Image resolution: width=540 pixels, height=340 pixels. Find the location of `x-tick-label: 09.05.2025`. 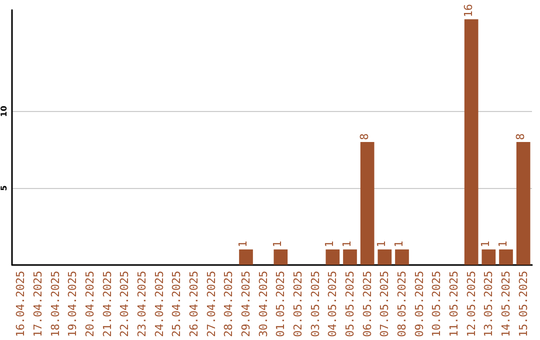

x-tick-label: 09.05.2025 is located at coordinates (419, 304).